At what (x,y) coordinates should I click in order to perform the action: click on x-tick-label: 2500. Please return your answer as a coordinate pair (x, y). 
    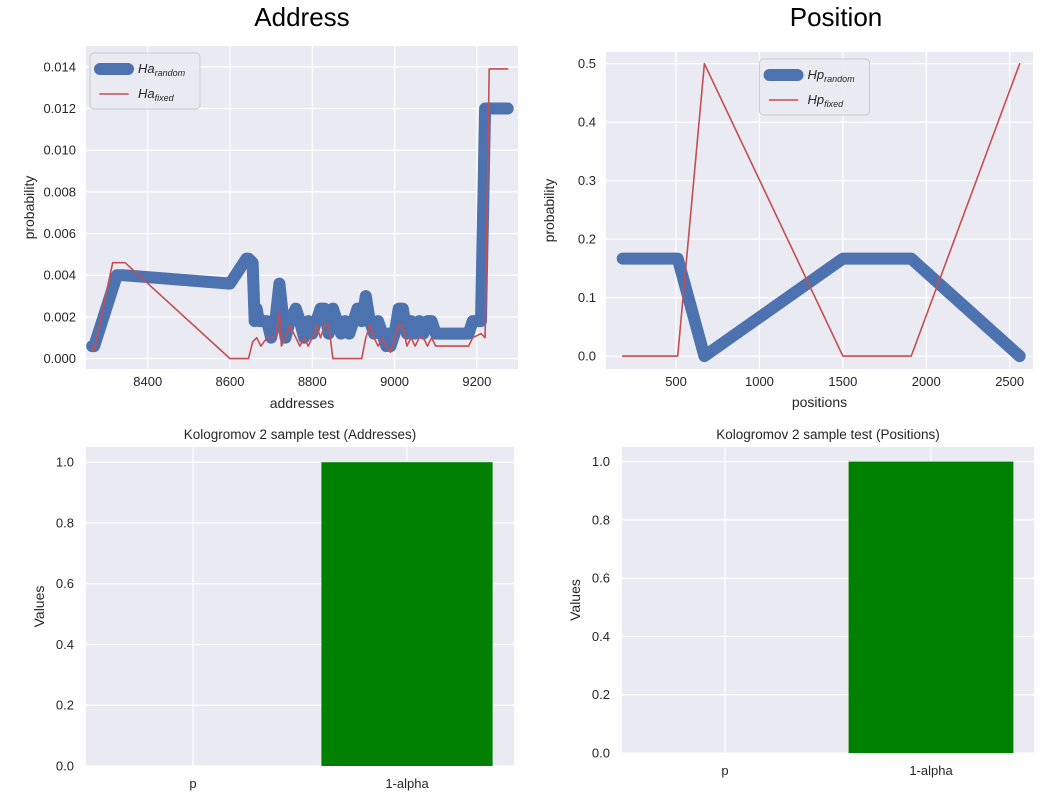
    Looking at the image, I should click on (1009, 381).